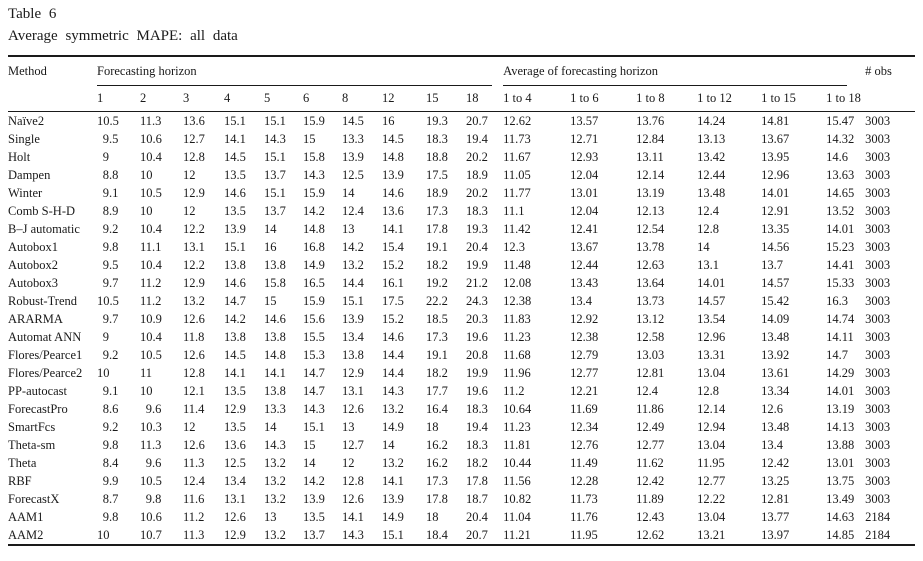 This screenshot has width=923, height=561. I want to click on cell-horizon: 15, so click(322, 445).